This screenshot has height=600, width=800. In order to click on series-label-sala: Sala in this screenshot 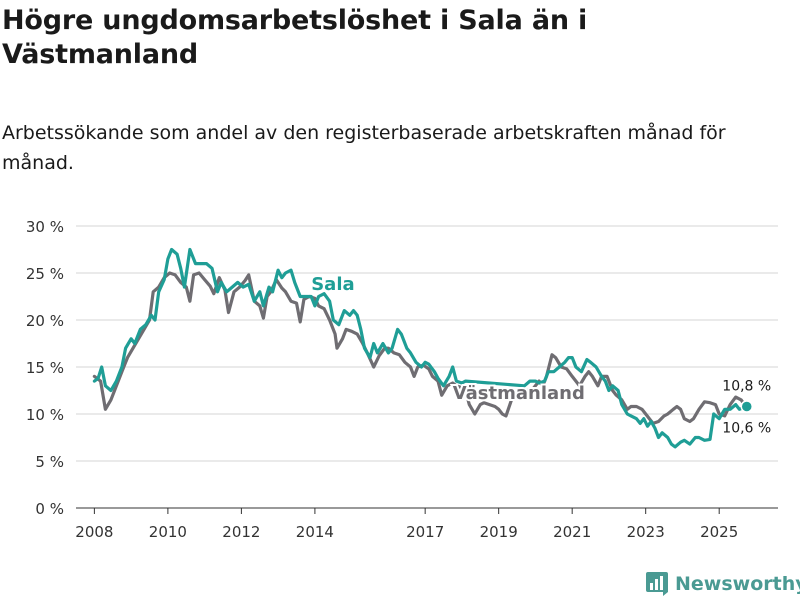, I will do `click(332, 284)`.